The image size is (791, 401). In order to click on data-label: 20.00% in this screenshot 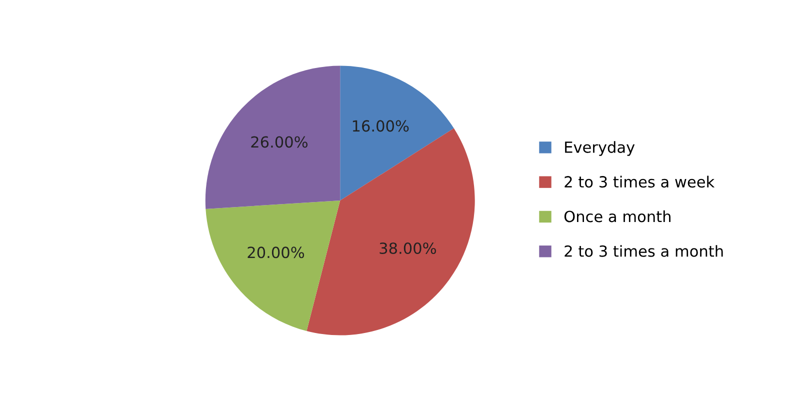, I will do `click(276, 252)`.